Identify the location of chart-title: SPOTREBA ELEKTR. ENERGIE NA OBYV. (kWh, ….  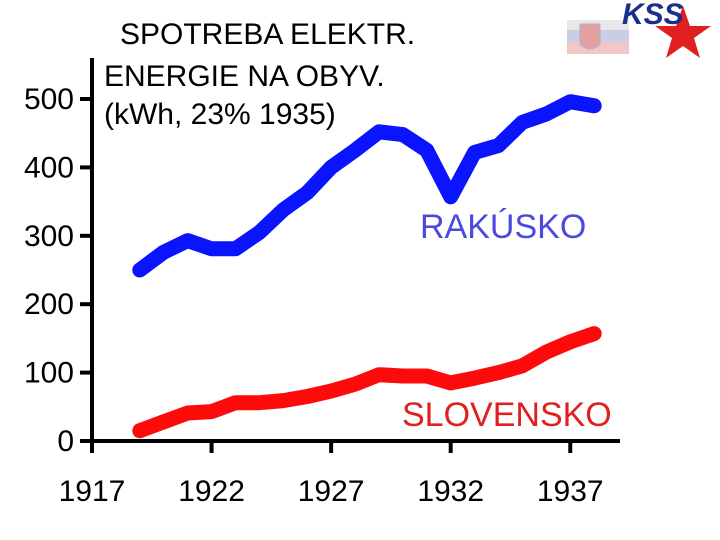
(259, 74).